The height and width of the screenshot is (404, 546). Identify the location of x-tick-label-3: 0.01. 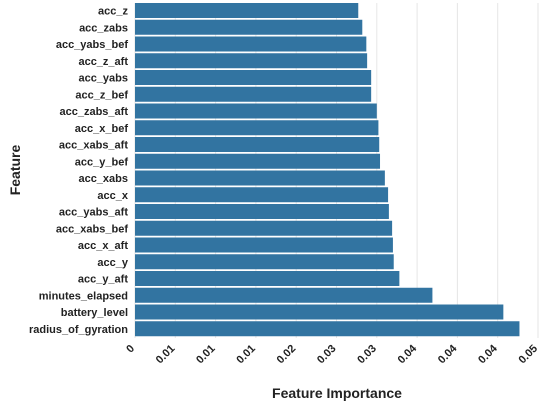
(246, 355).